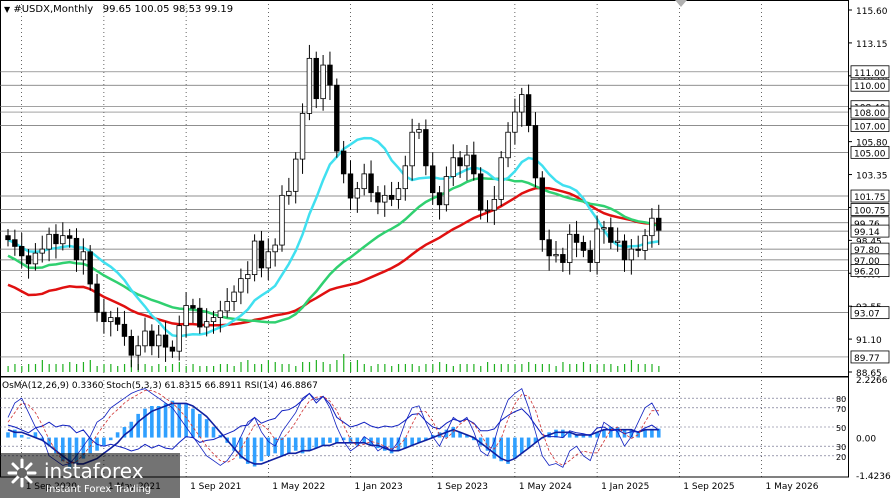 This screenshot has height=498, width=891. I want to click on dropdown-icon: ▼, so click(7, 9).